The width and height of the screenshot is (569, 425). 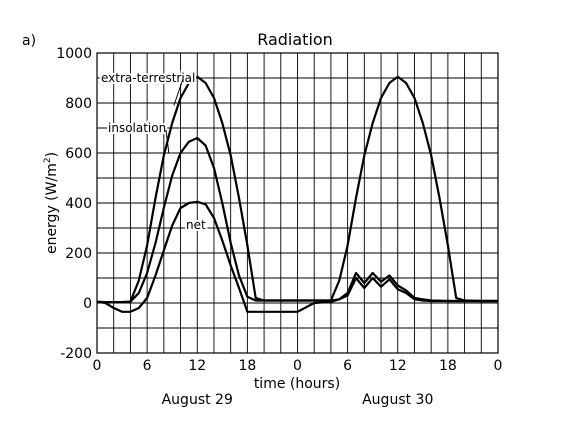 I want to click on day-label: August 29, so click(x=197, y=400).